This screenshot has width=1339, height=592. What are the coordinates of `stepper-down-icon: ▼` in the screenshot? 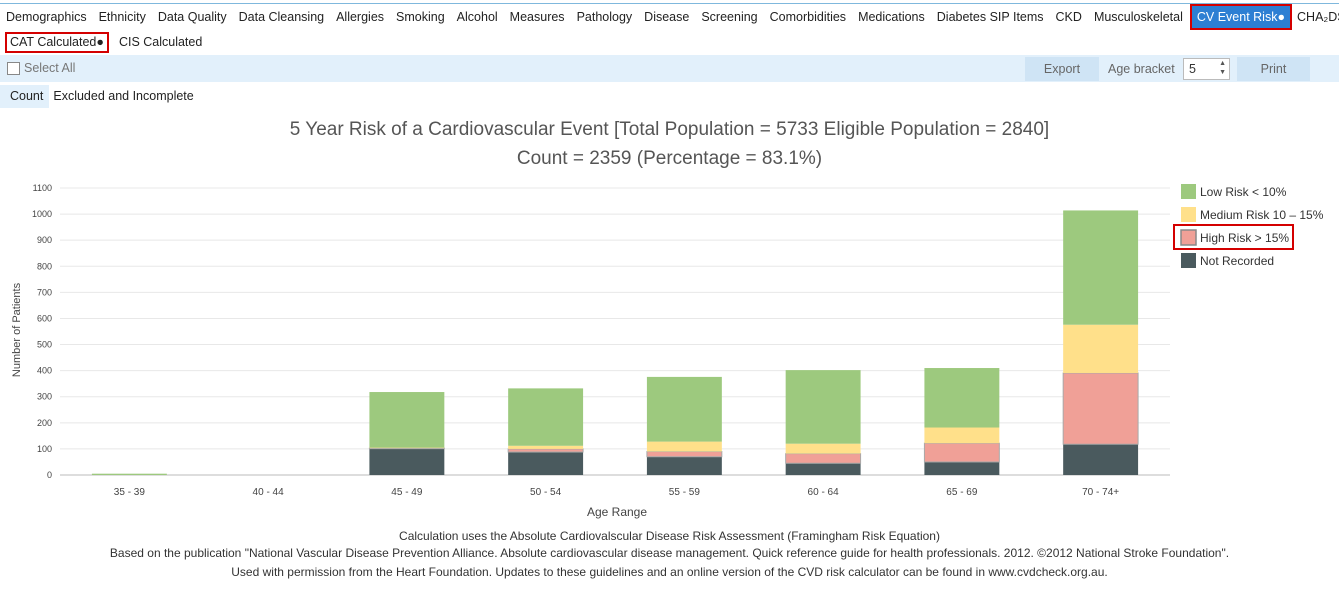 It's located at (1222, 72).